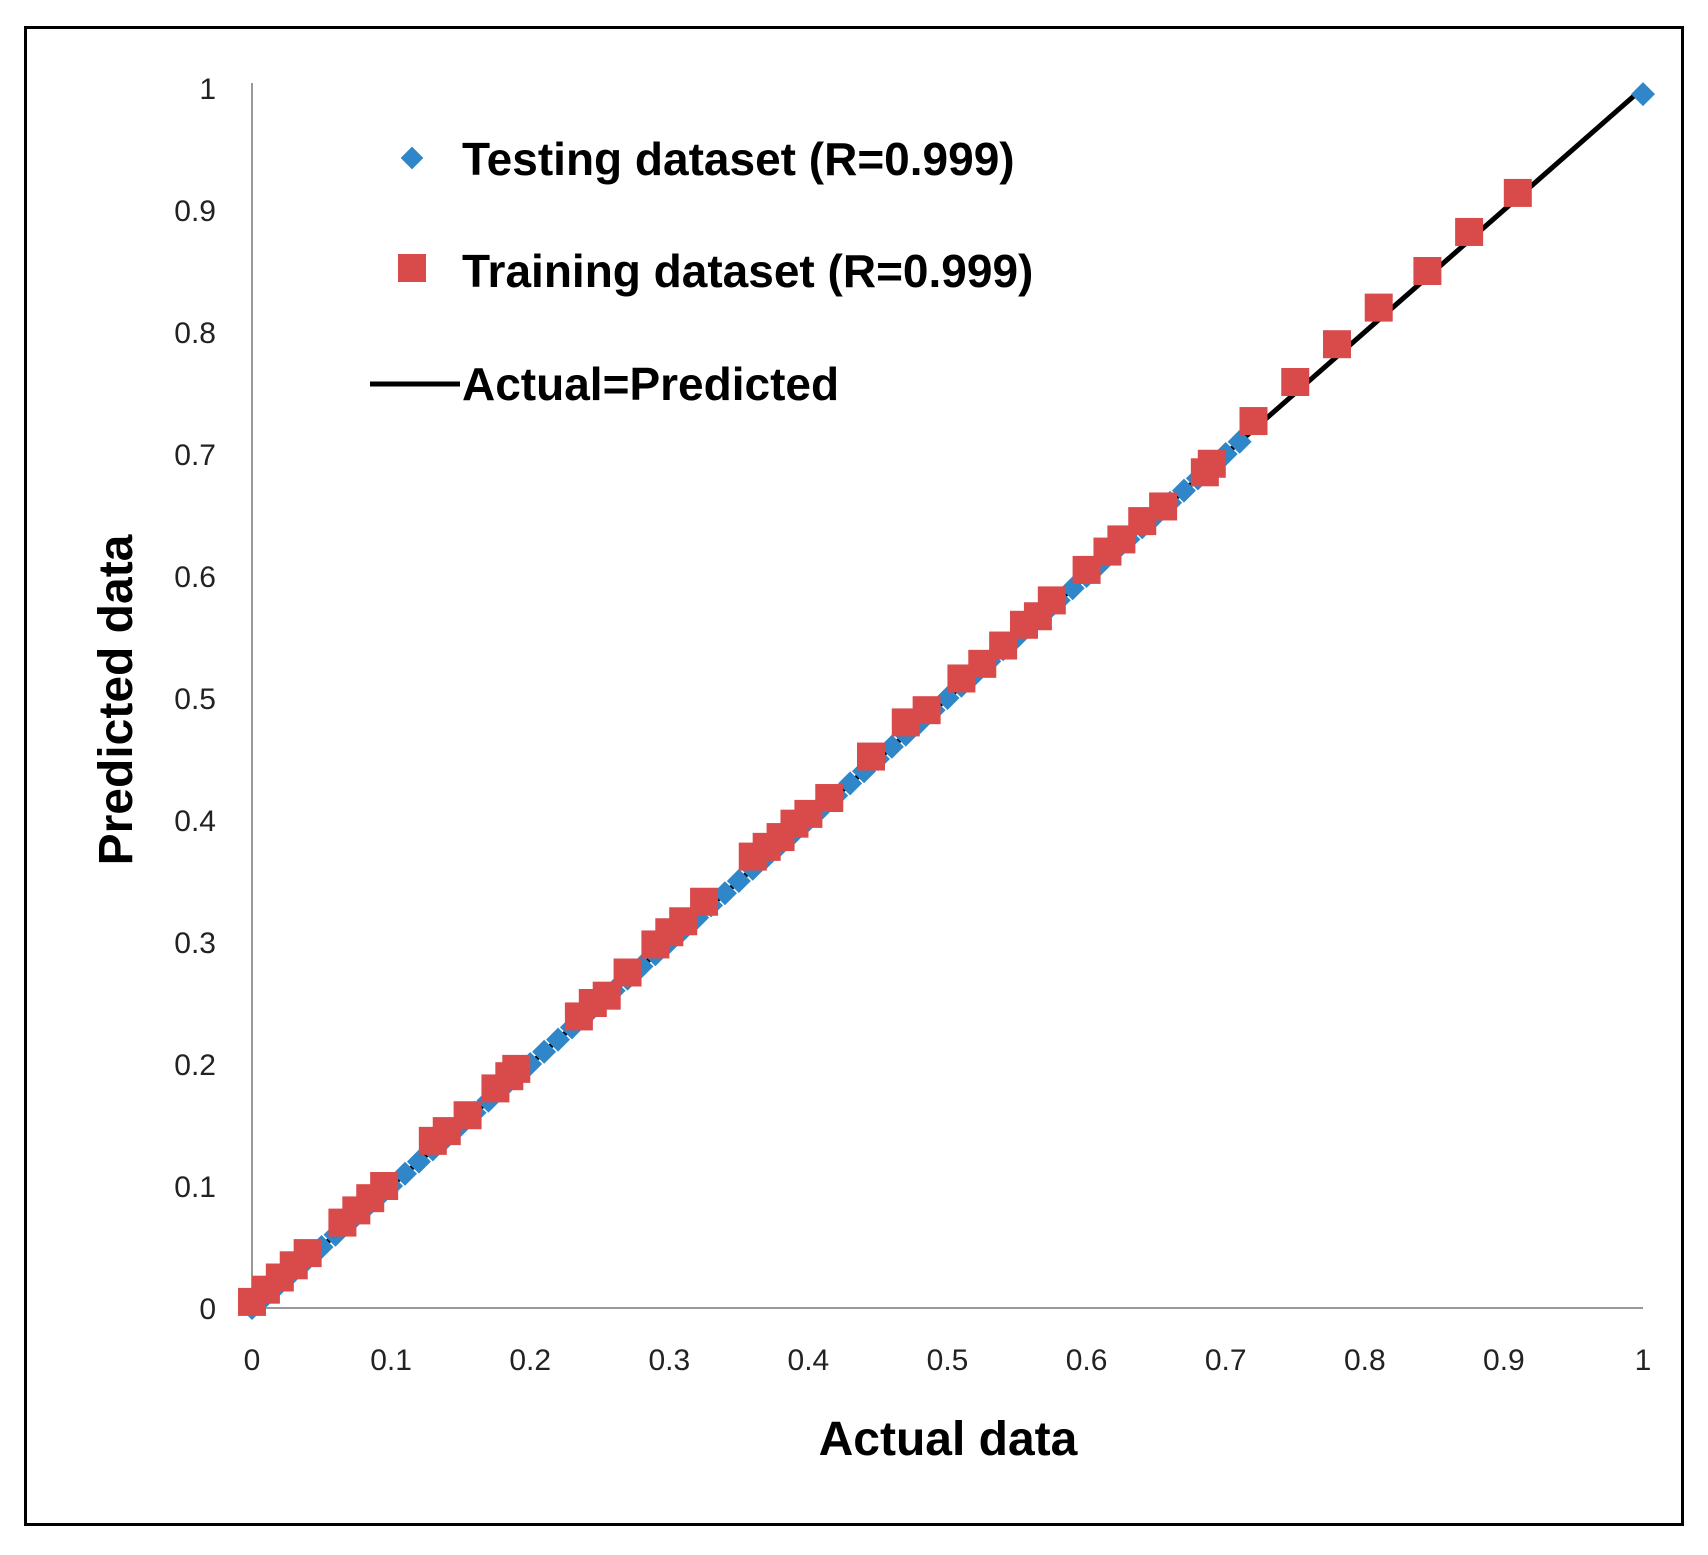 Image resolution: width=1708 pixels, height=1555 pixels. I want to click on y-axis-title: Predicted data, so click(116, 699).